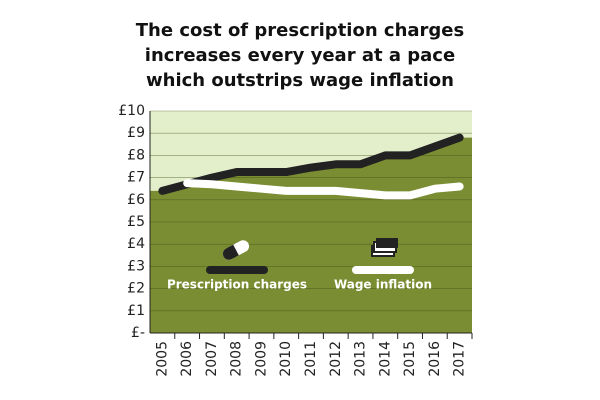  What do you see at coordinates (136, 133) in the screenshot?
I see `y-tick-label: £9` at bounding box center [136, 133].